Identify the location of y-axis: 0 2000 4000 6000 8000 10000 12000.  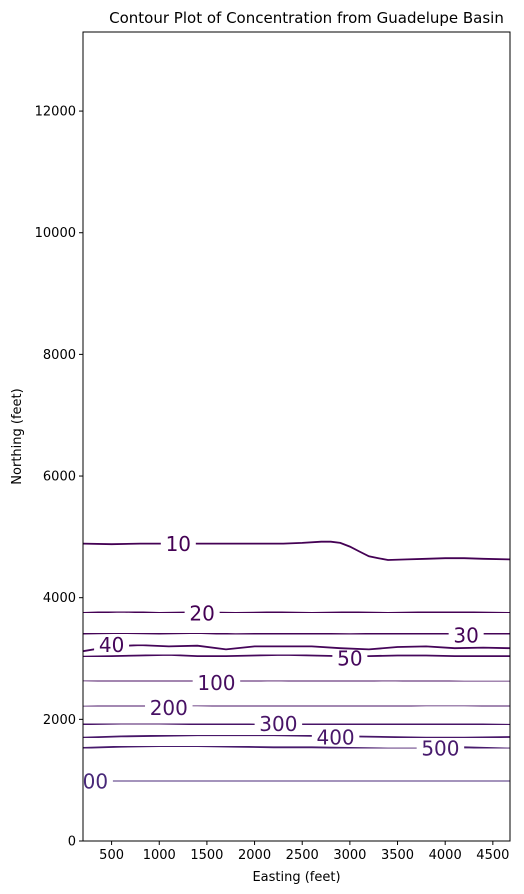
(59, 477).